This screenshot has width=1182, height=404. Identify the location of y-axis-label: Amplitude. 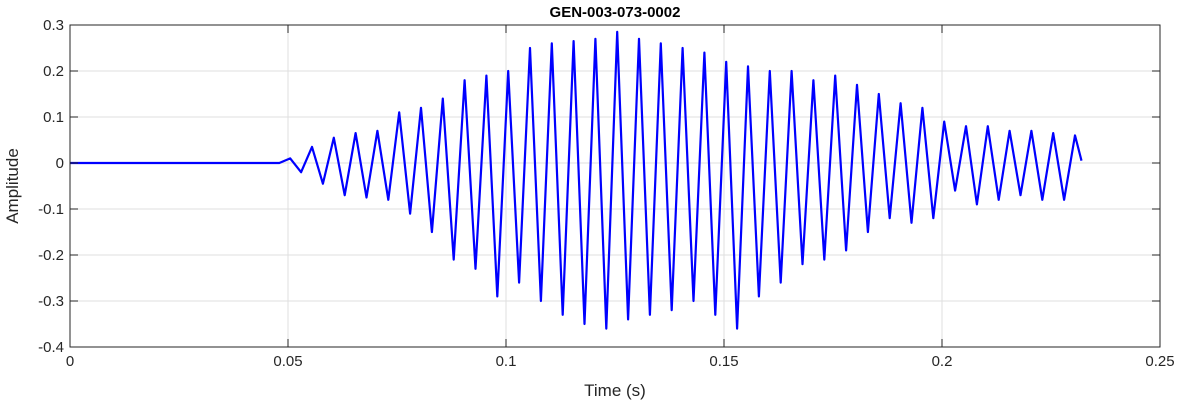
(12, 186).